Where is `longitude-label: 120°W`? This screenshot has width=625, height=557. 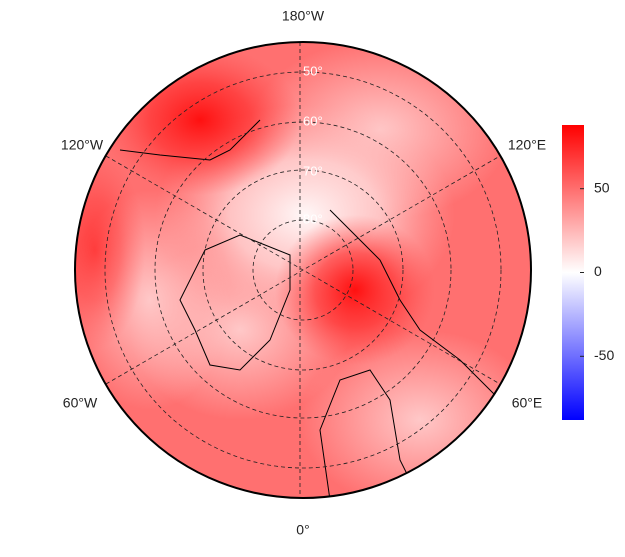
longitude-label: 120°W is located at coordinates (82, 145).